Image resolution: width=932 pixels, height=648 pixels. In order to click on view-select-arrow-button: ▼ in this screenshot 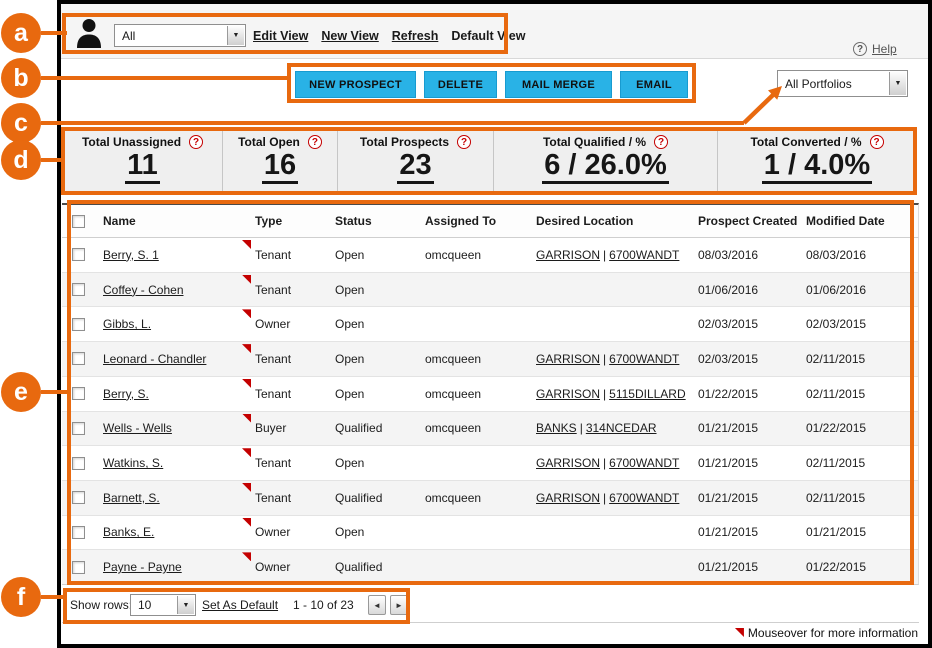, I will do `click(235, 35)`.